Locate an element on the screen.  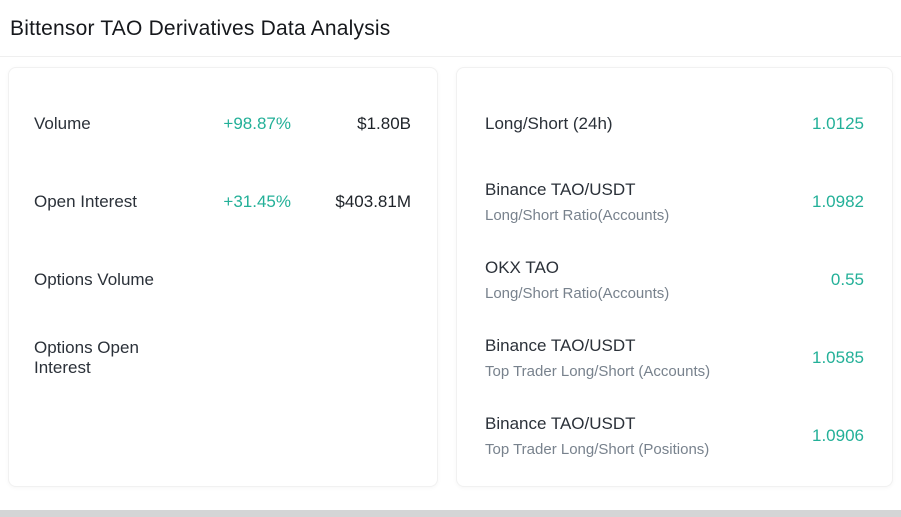
metric-label: Options Volume is located at coordinates (94, 279).